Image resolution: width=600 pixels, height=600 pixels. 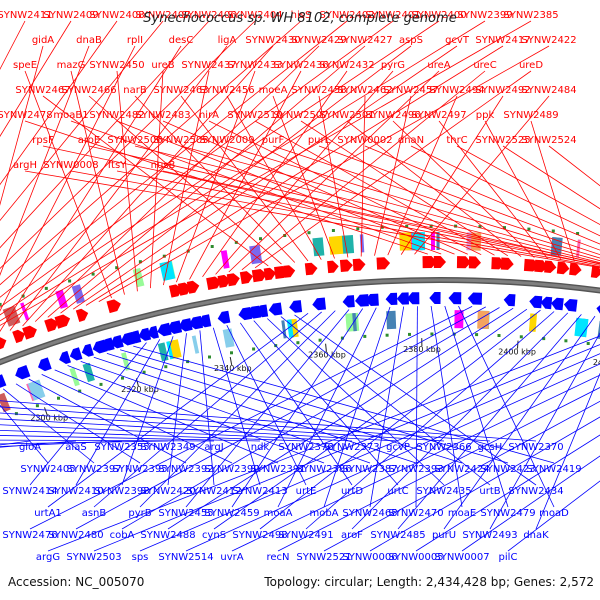 I want to click on reverse-gene-label: SYNW2480, so click(x=75, y=535).